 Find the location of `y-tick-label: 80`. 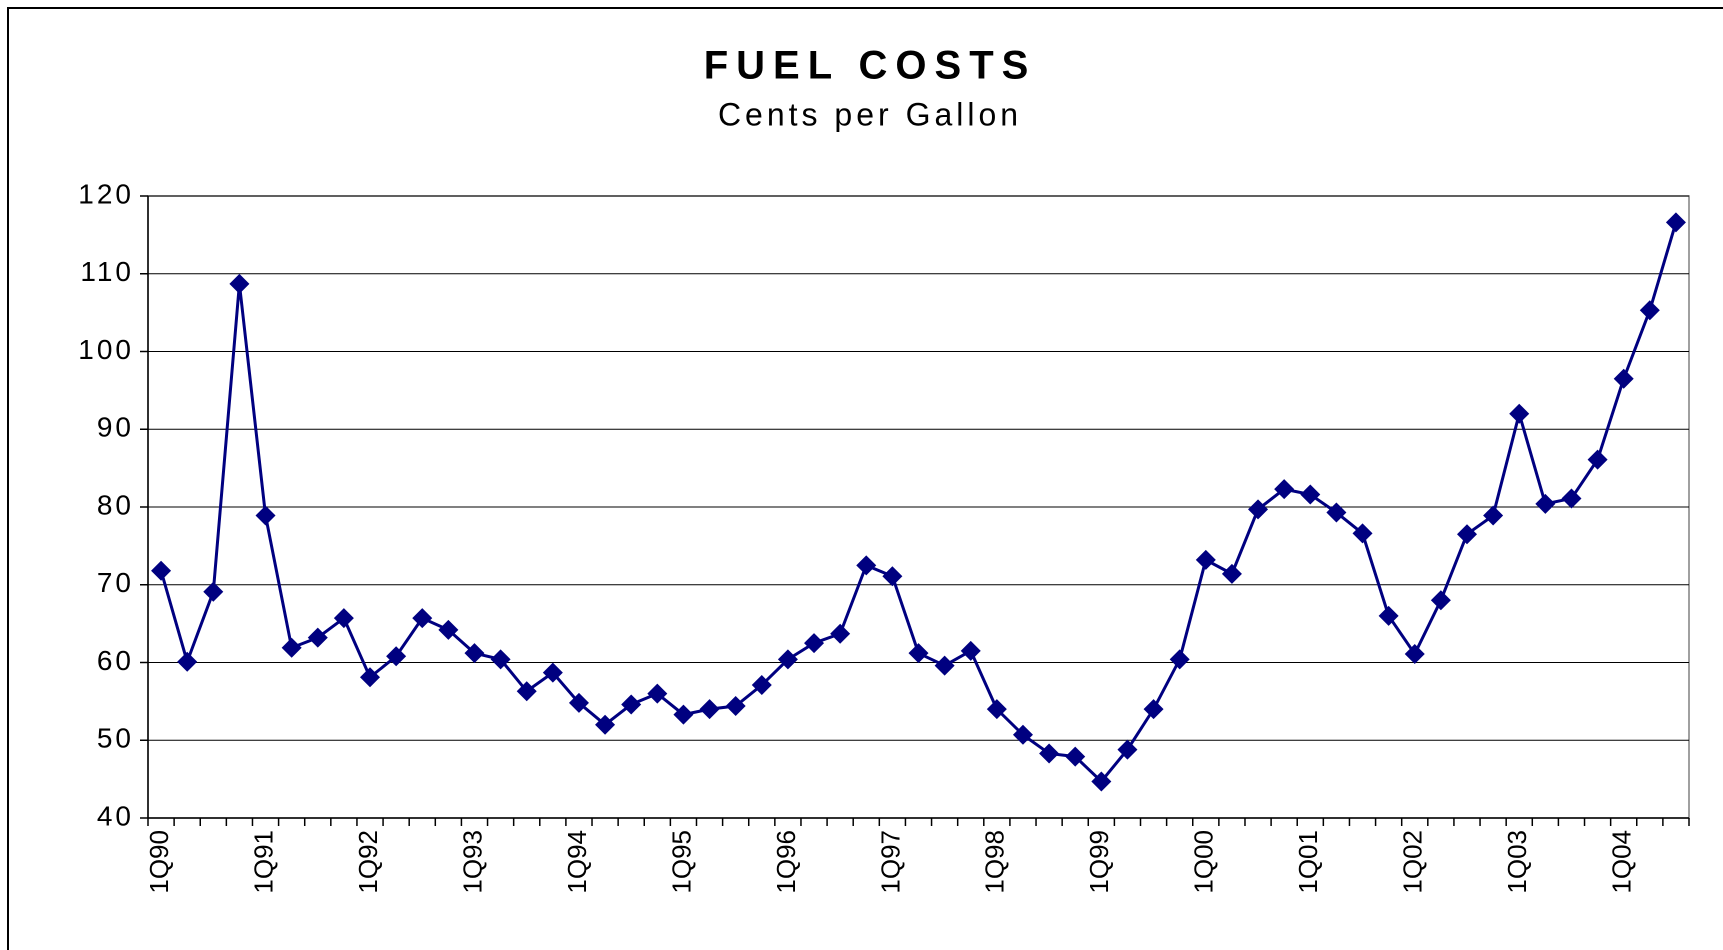

y-tick-label: 80 is located at coordinates (115, 504).